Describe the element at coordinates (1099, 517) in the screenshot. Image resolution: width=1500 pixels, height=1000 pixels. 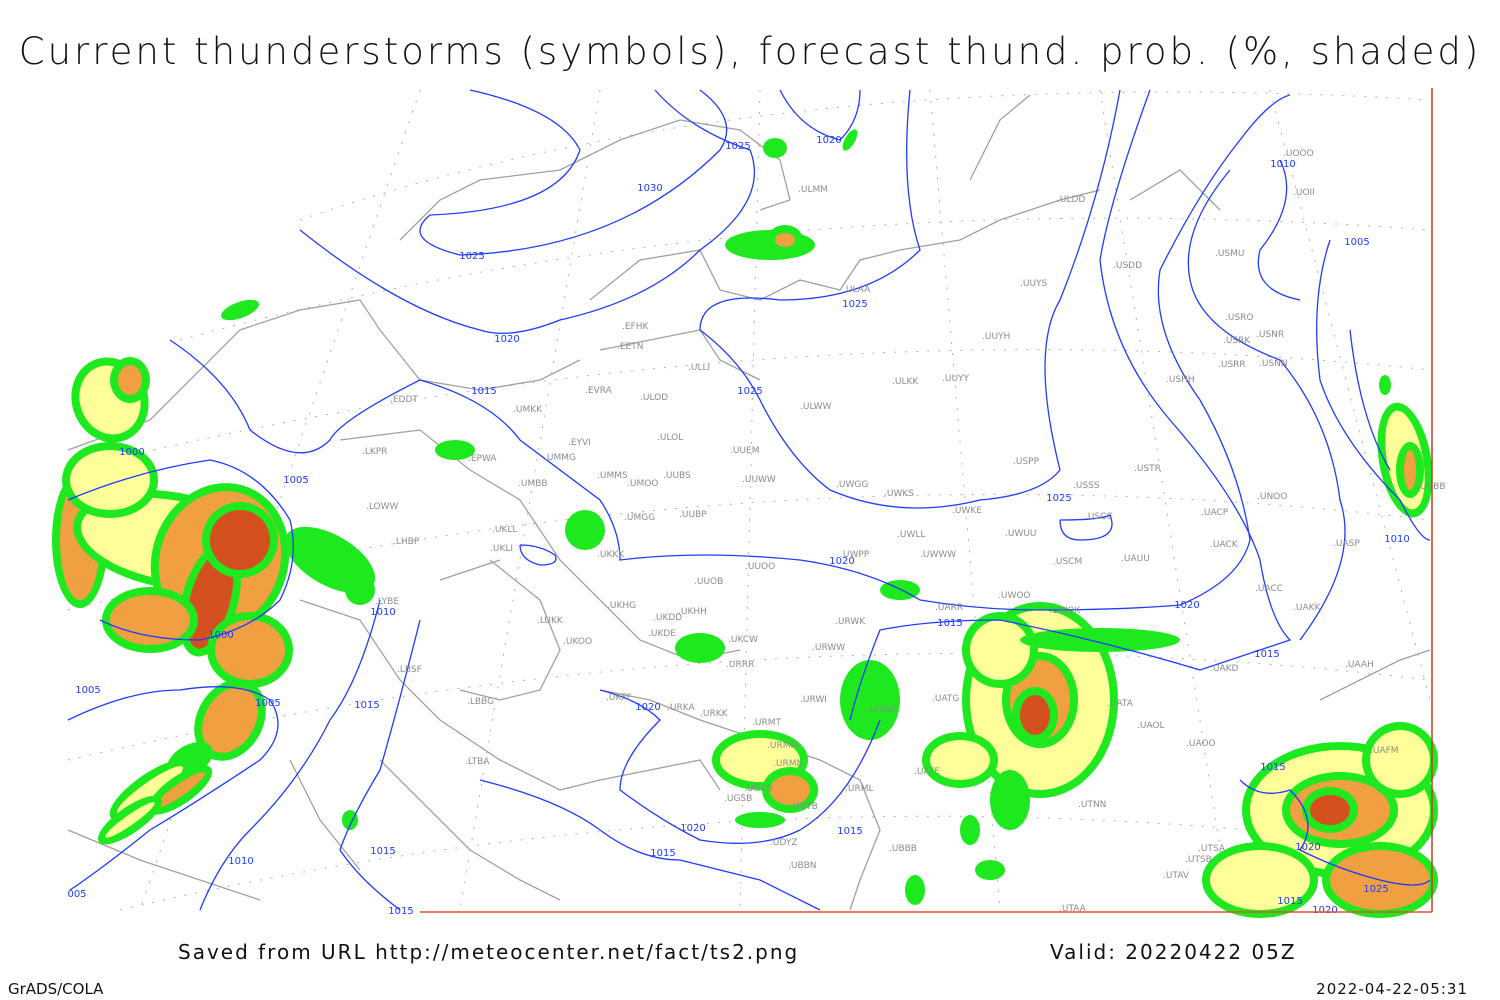
I see `station-label: .USCC` at that location.